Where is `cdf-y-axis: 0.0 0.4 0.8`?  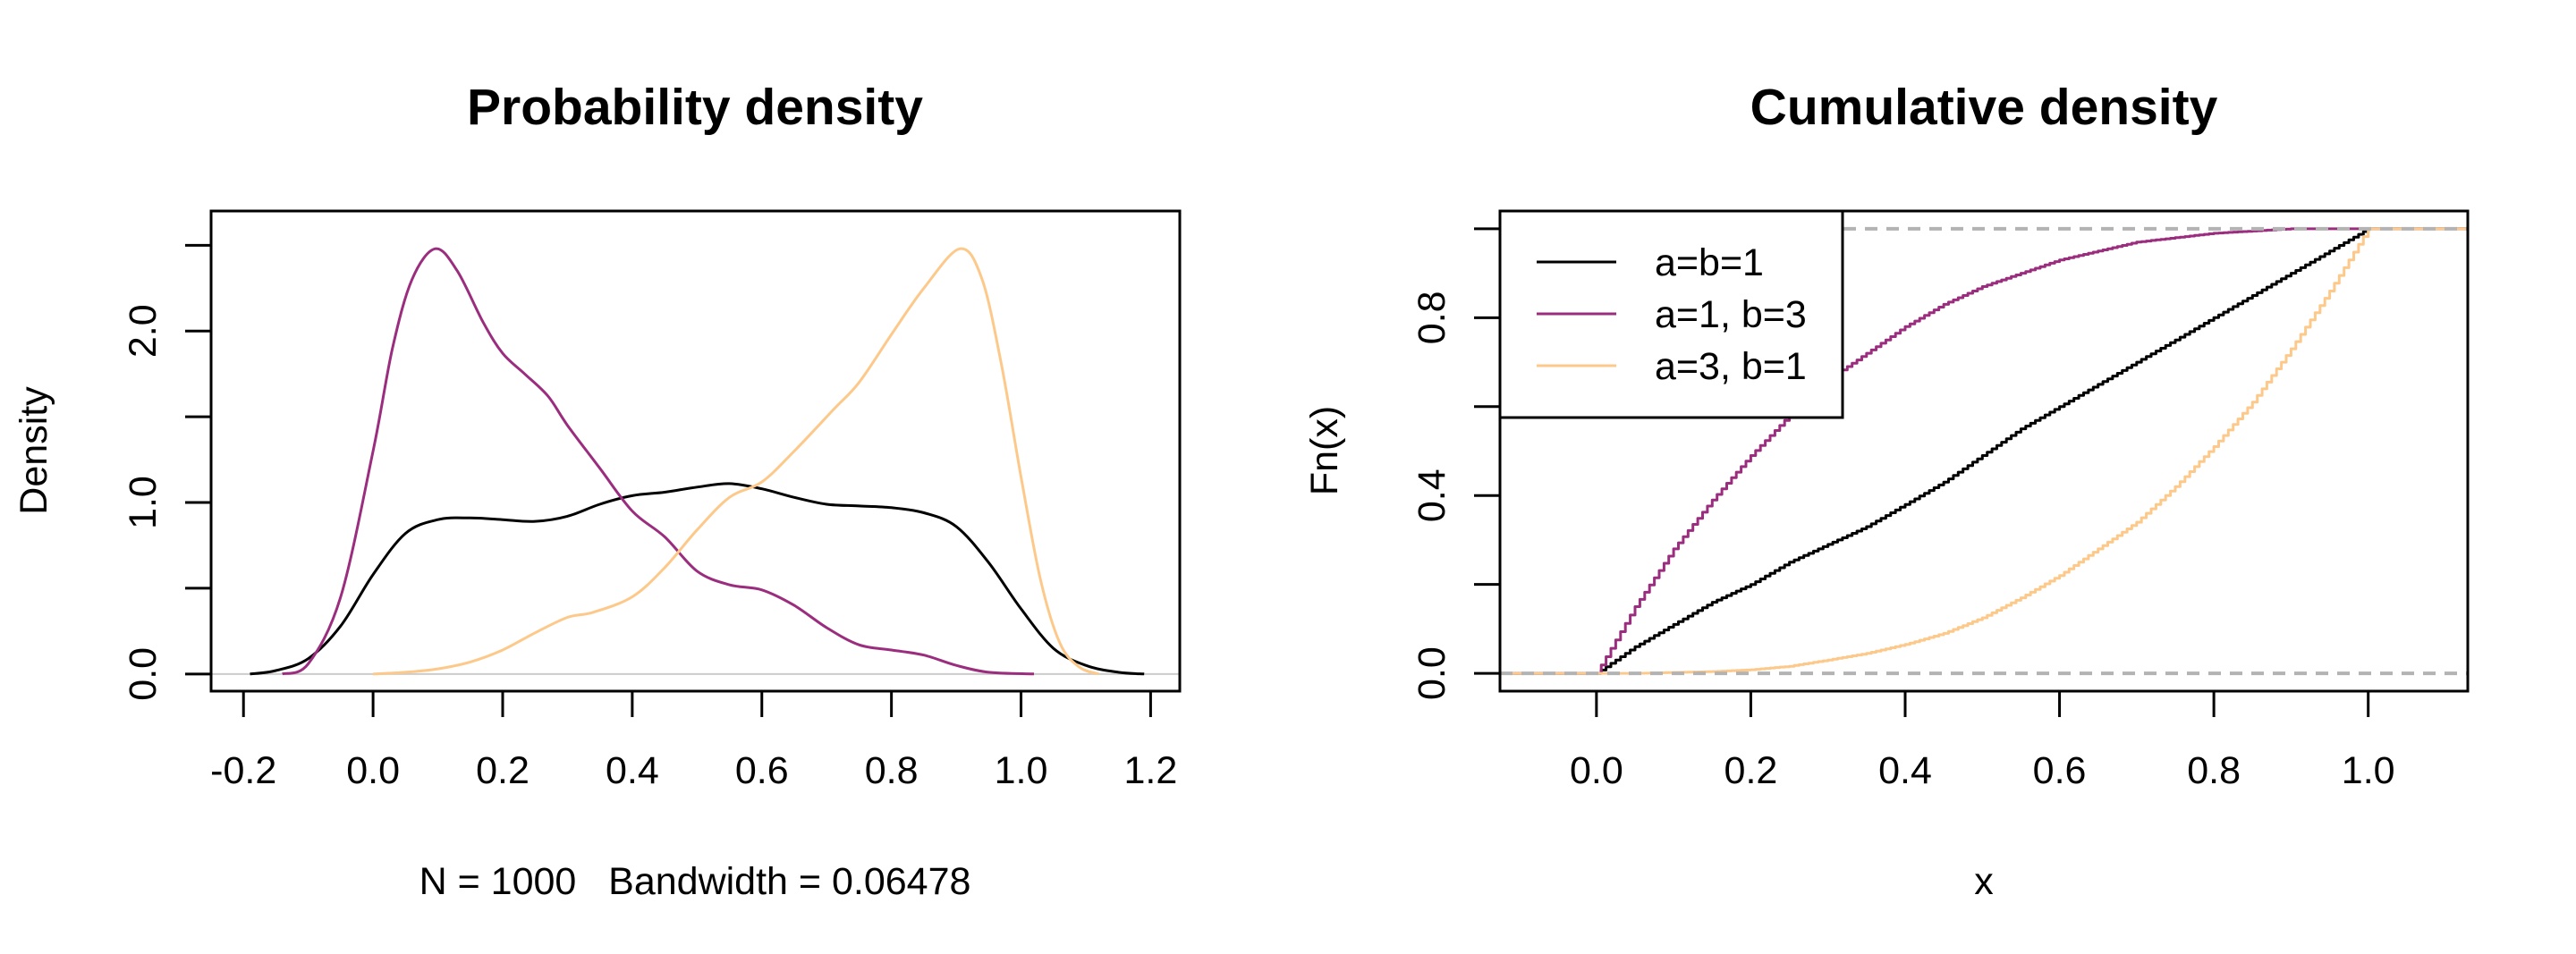
cdf-y-axis: 0.0 0.4 0.8 is located at coordinates (1455, 463).